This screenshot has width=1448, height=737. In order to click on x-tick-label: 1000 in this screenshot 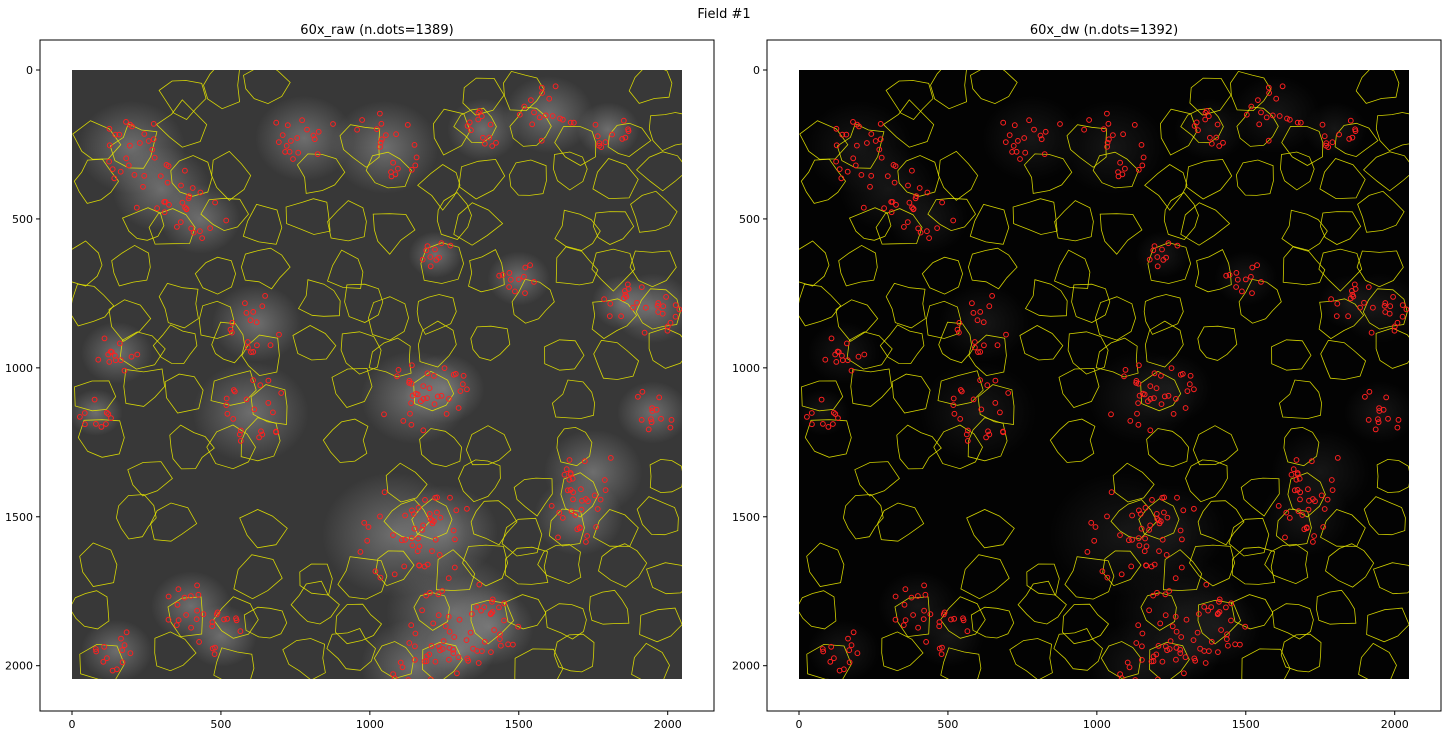, I will do `click(1097, 724)`.